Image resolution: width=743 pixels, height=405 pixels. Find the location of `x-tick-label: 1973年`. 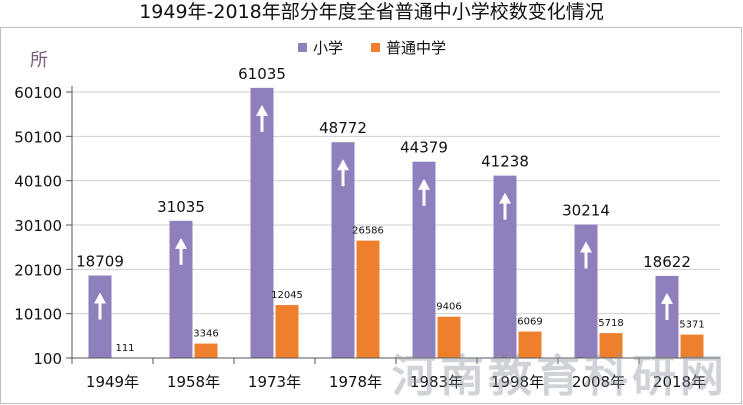

x-tick-label: 1973年 is located at coordinates (274, 382).